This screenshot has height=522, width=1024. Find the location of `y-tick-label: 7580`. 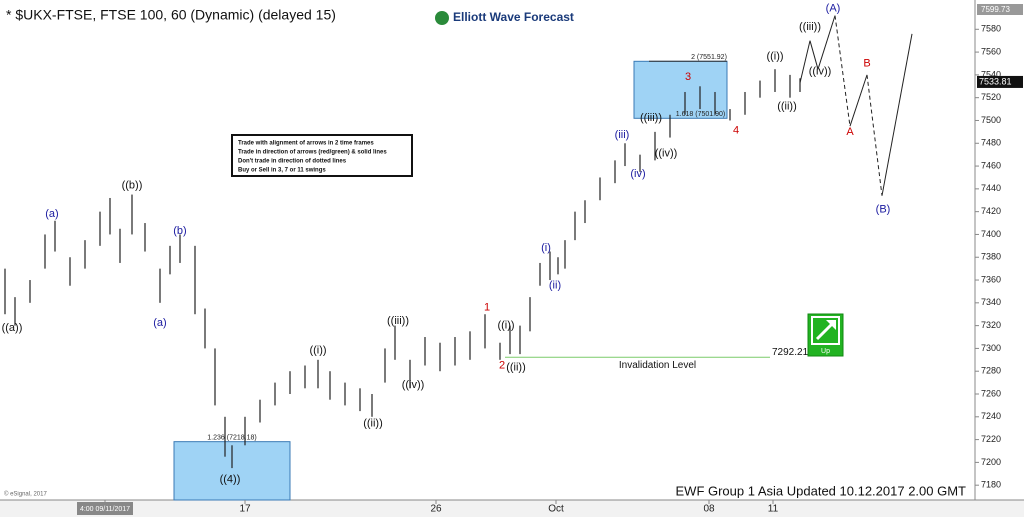

y-tick-label: 7580 is located at coordinates (991, 29).